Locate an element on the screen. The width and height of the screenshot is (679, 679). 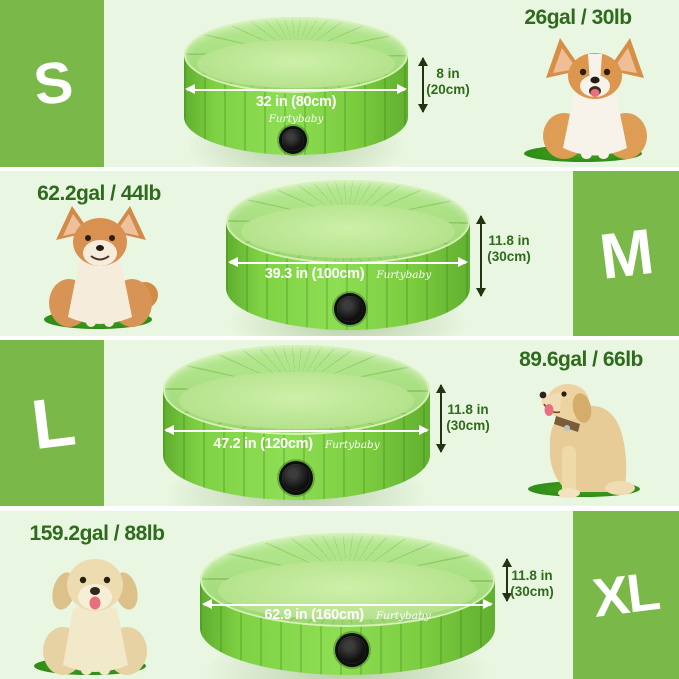
size-letter-s: S is located at coordinates (52, 83).